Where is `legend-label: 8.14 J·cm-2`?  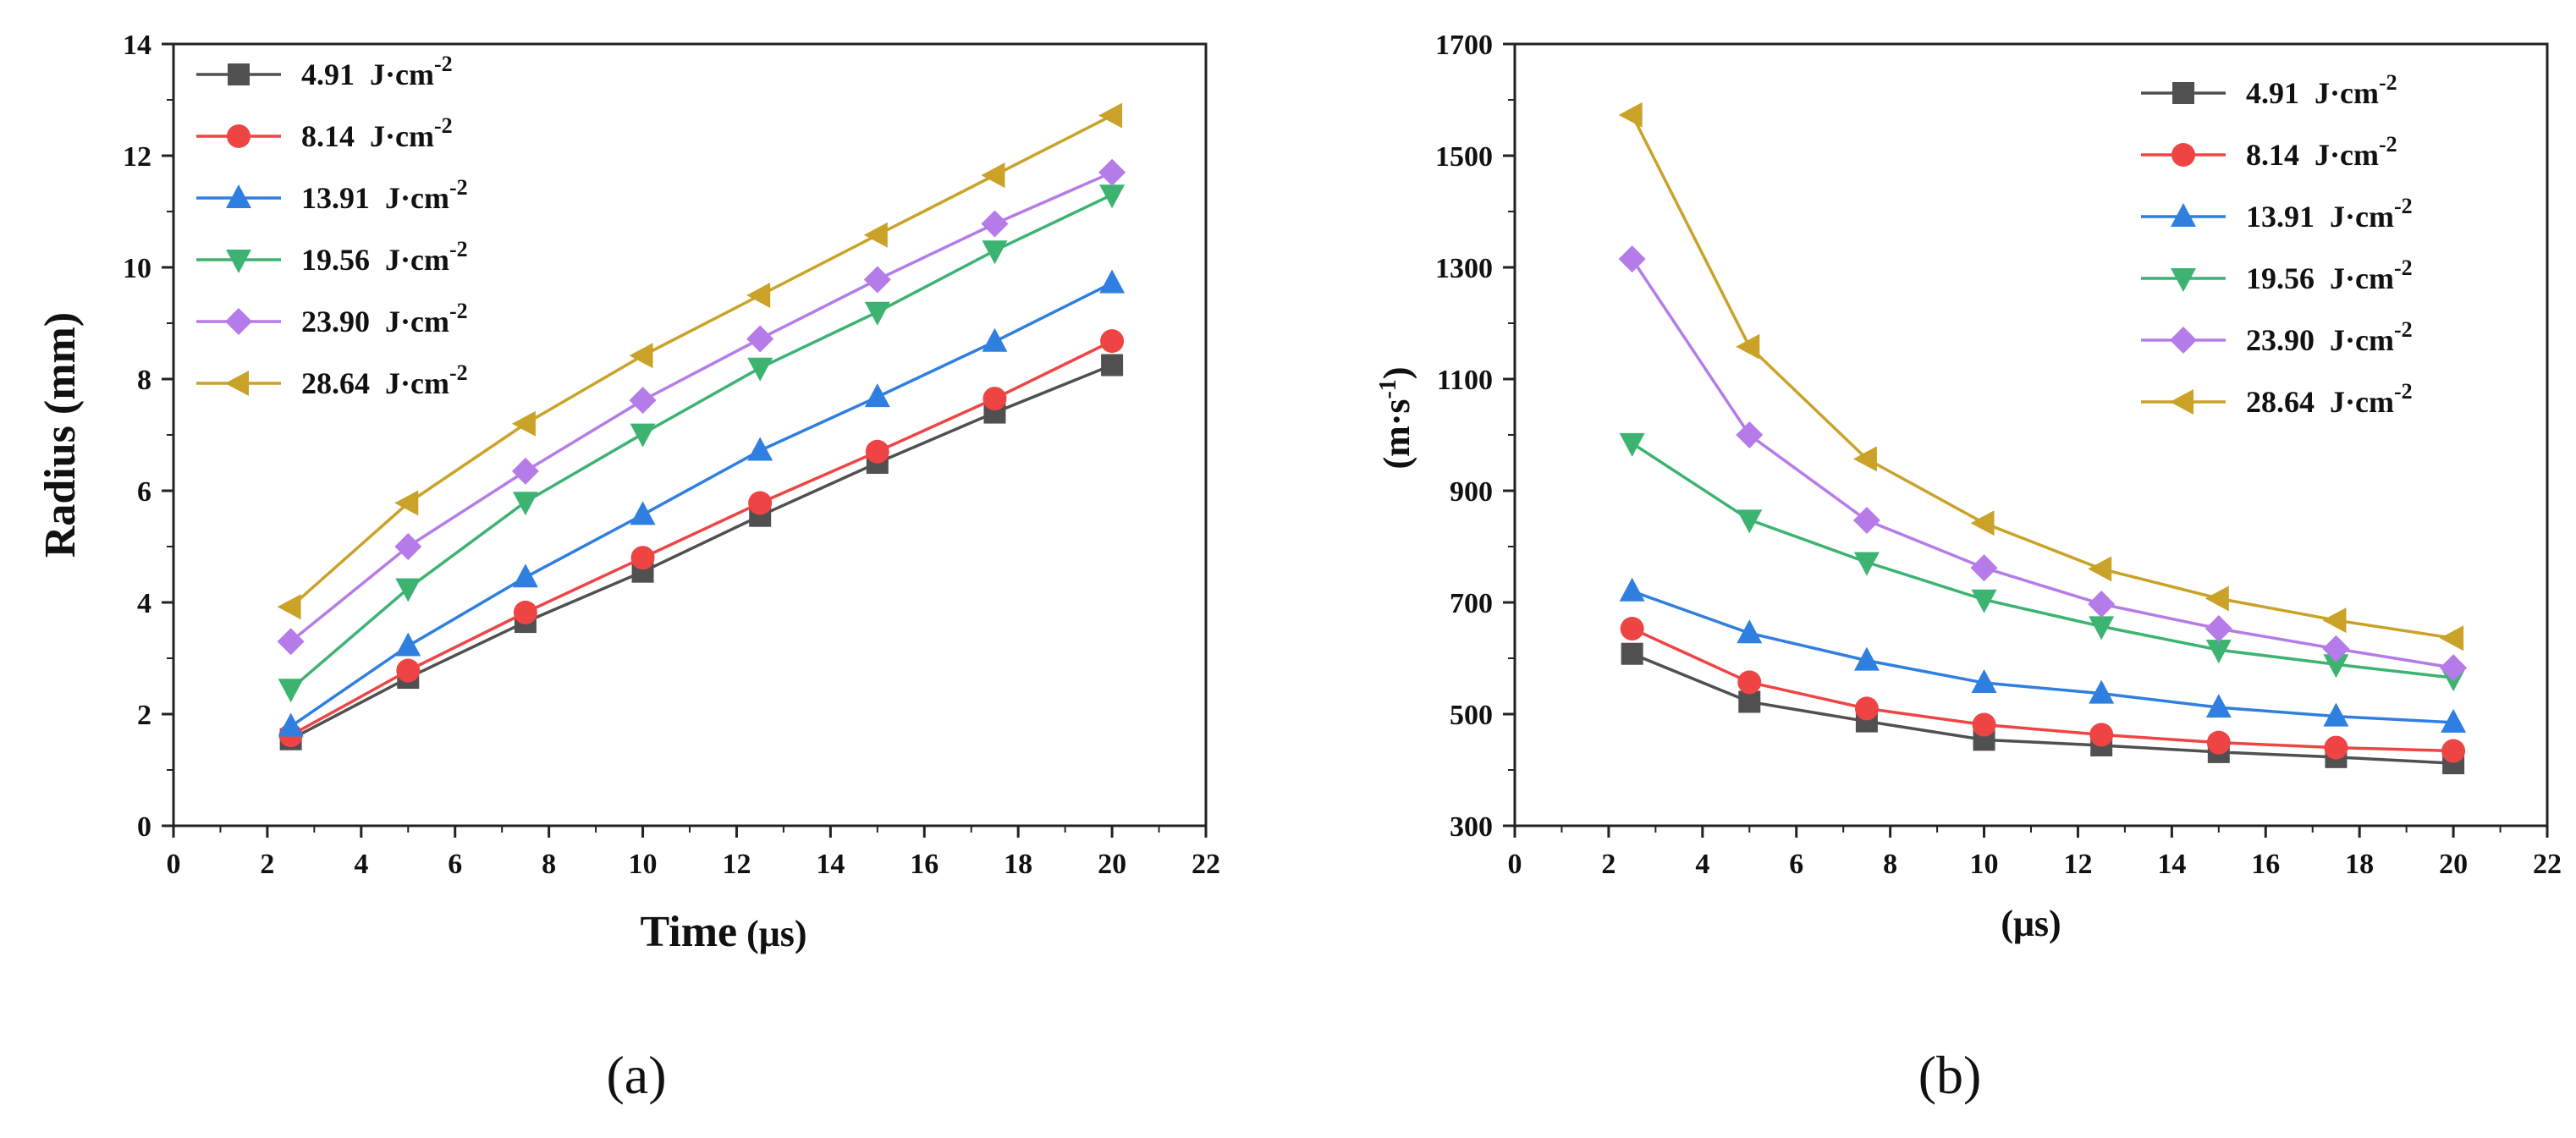 legend-label: 8.14 J·cm-2 is located at coordinates (2321, 152).